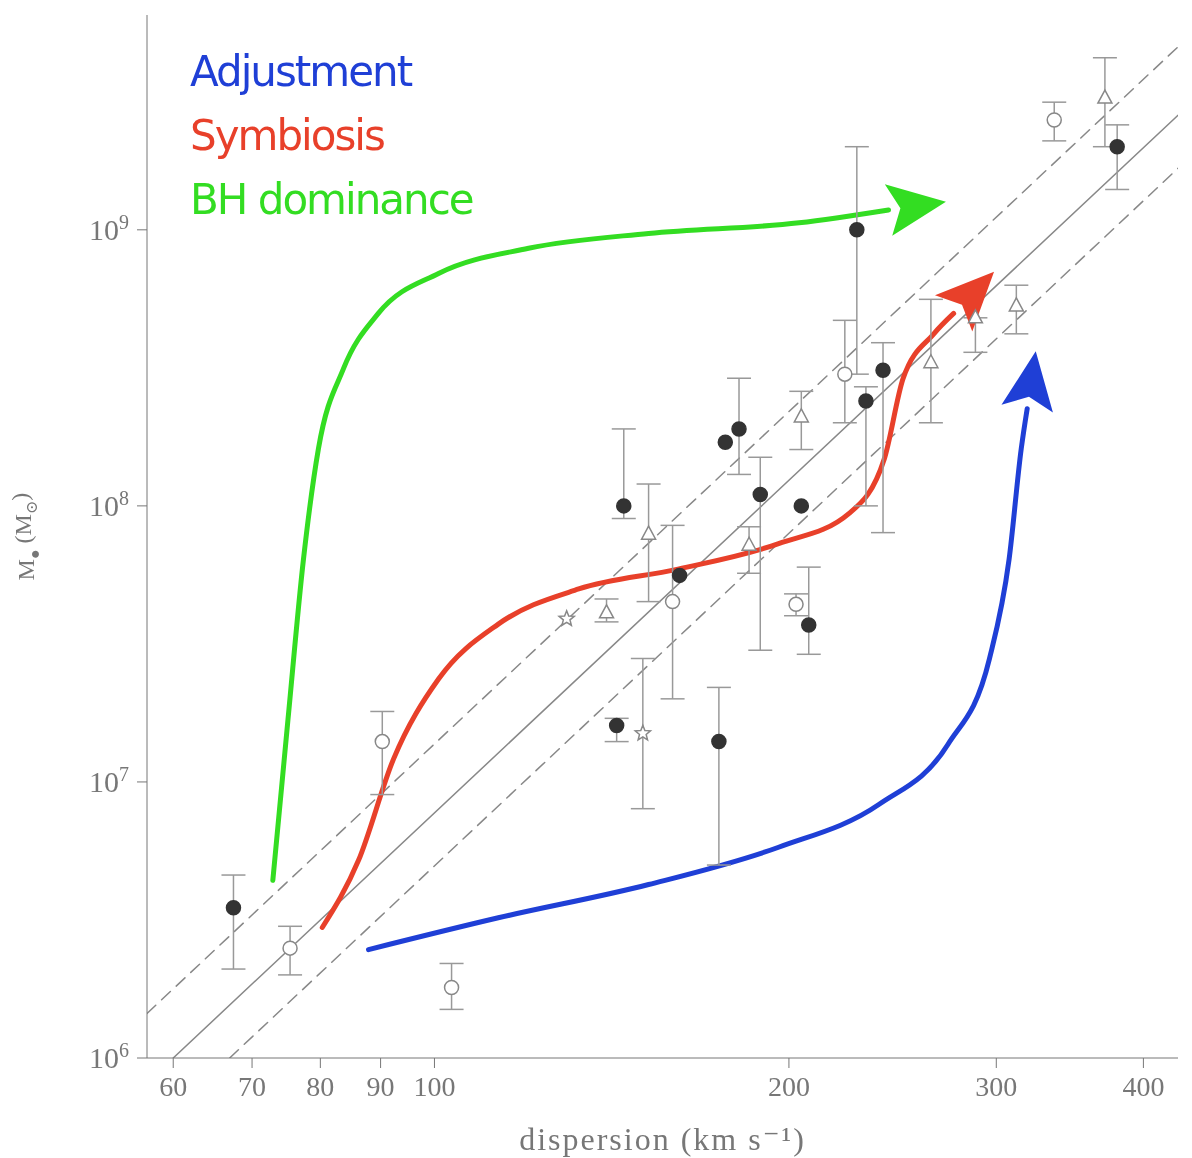  Describe the element at coordinates (331, 200) in the screenshot. I see `series-label: BH dominance` at that location.